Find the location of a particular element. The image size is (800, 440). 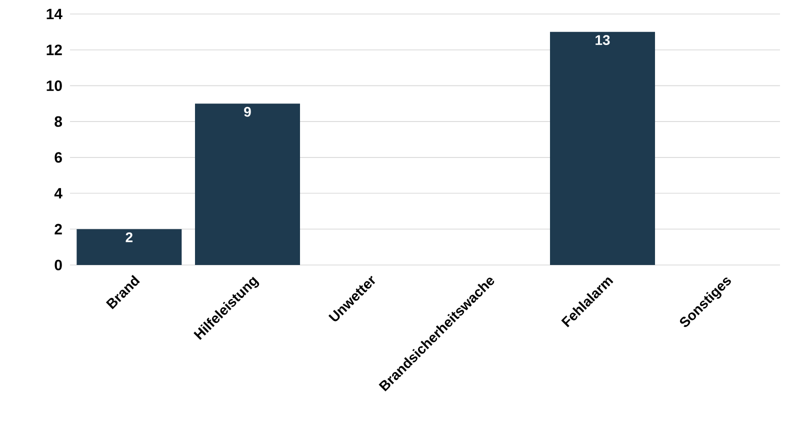

y-tick-label: 2 is located at coordinates (58, 229).